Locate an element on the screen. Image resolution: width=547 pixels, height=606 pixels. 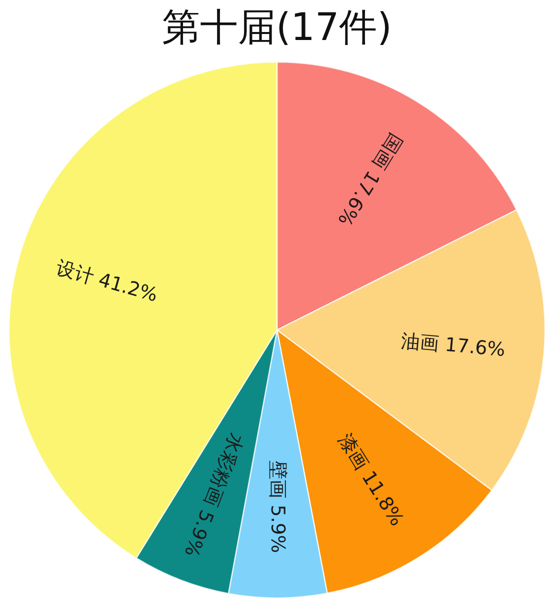
slice-label: 设计 41.2% is located at coordinates (107, 281).